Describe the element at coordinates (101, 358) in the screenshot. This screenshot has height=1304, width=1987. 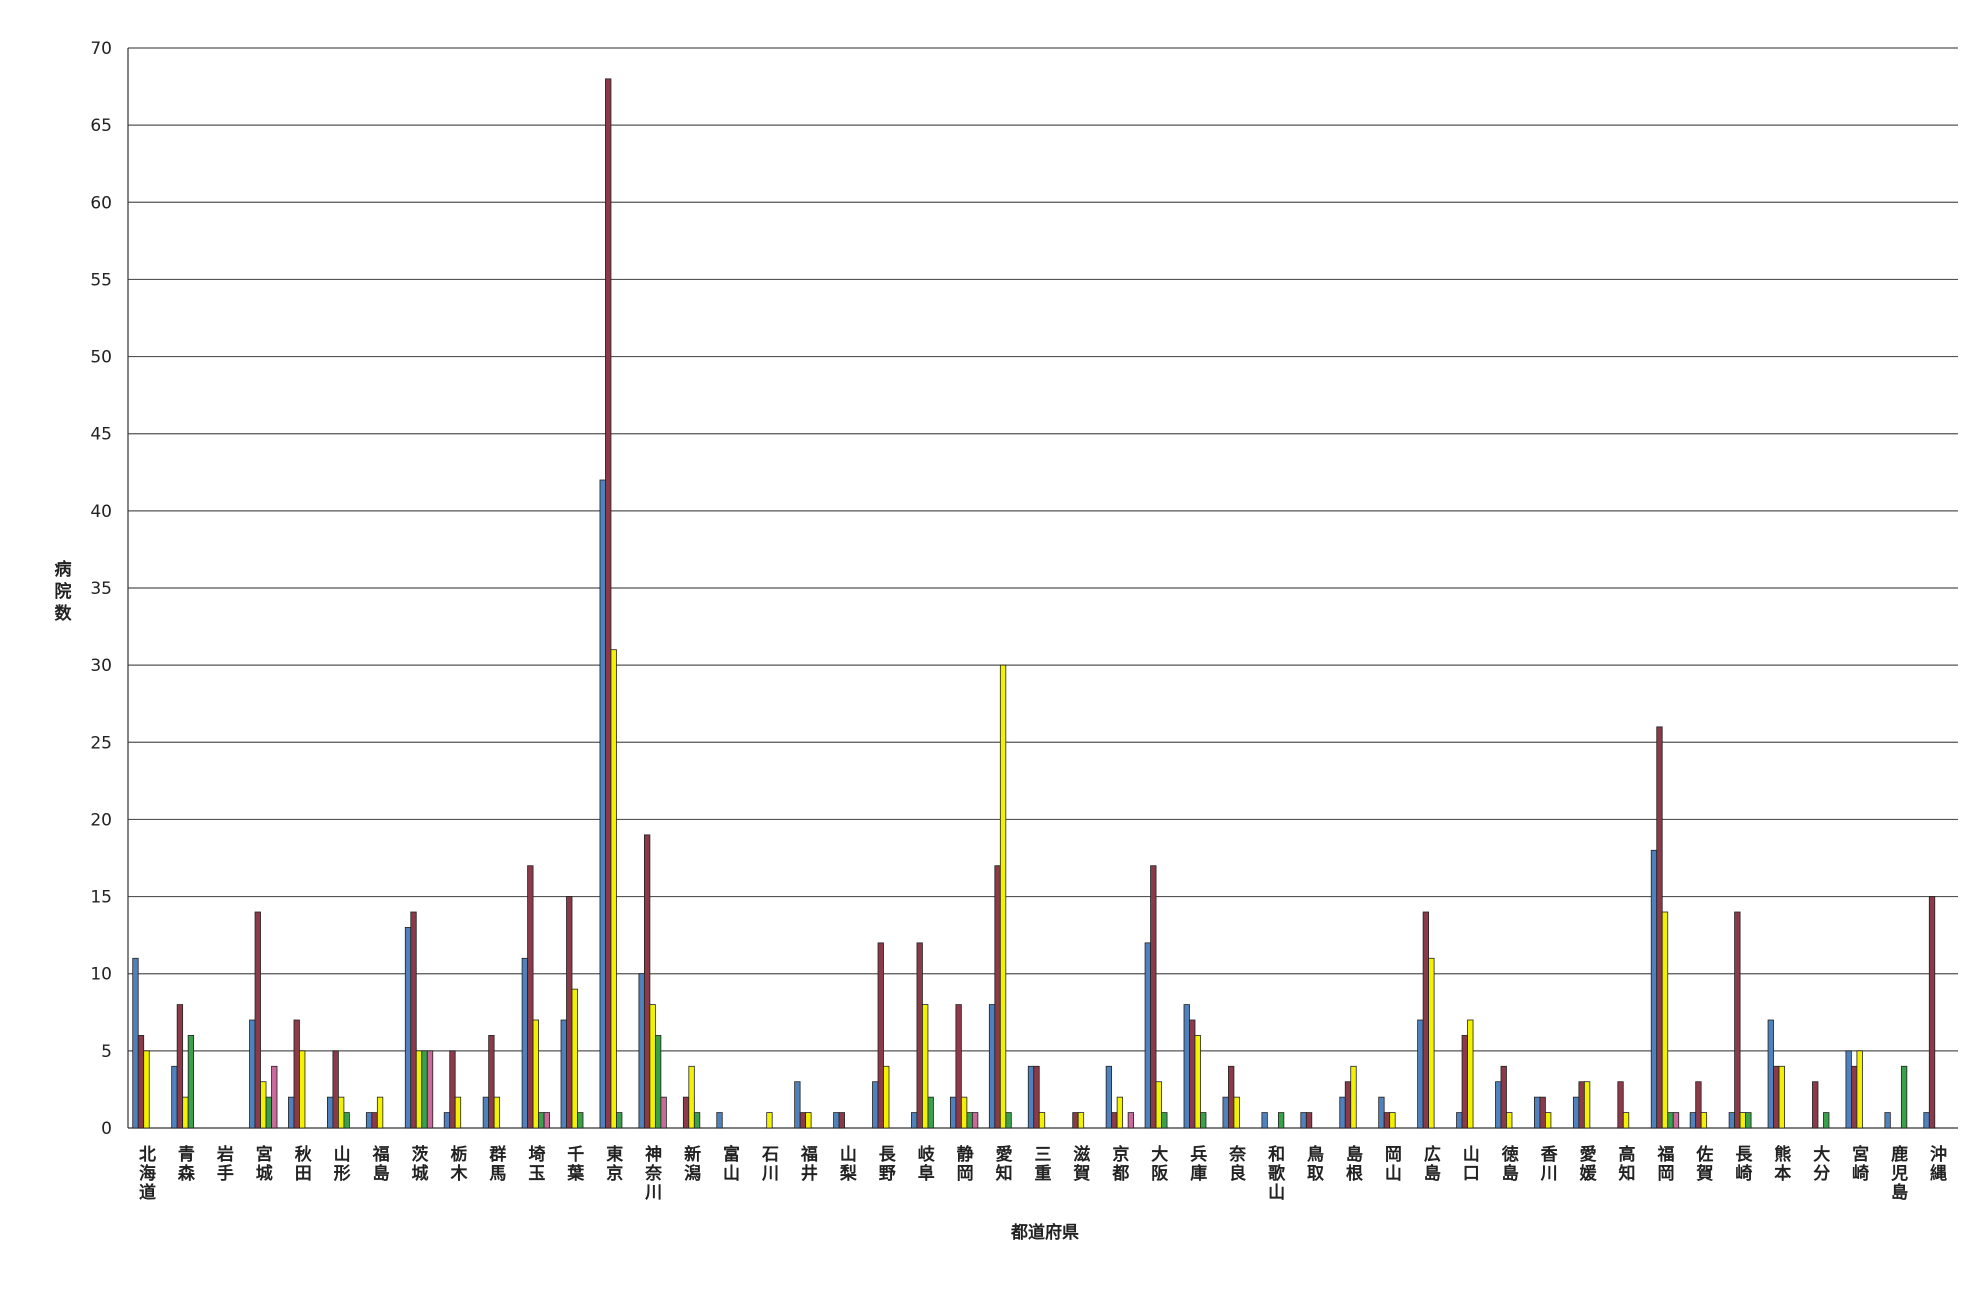
I see `y-tick-label: 50` at that location.